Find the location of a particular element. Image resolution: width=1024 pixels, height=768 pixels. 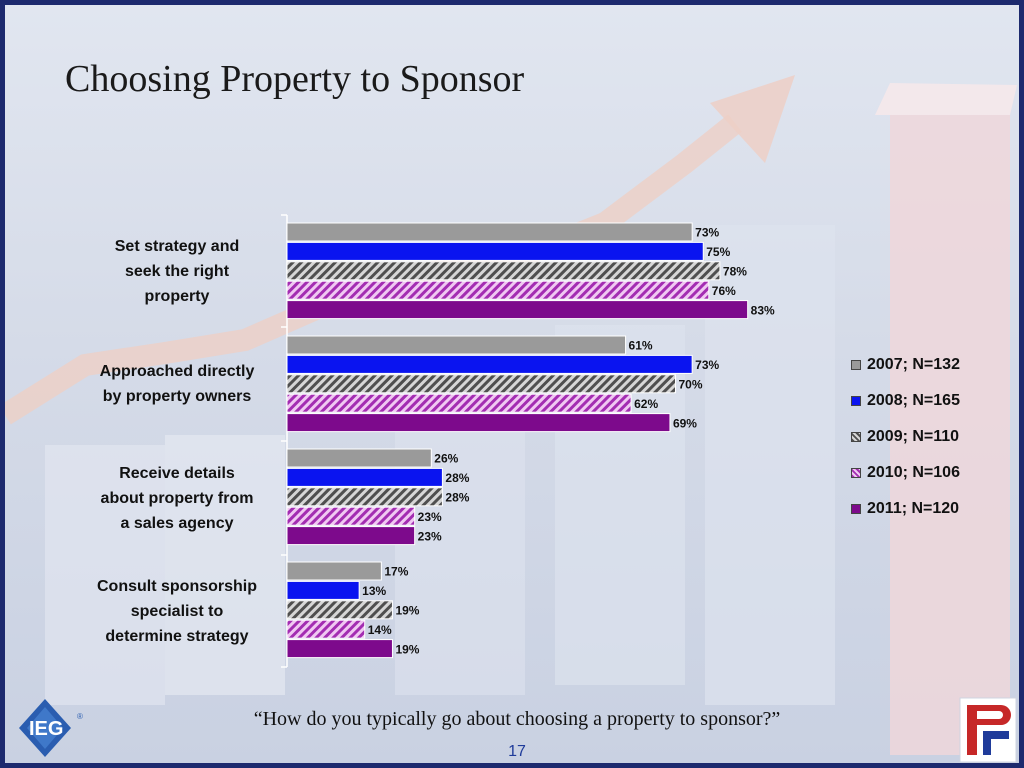

category-label-line: Receive details is located at coordinates (177, 473).